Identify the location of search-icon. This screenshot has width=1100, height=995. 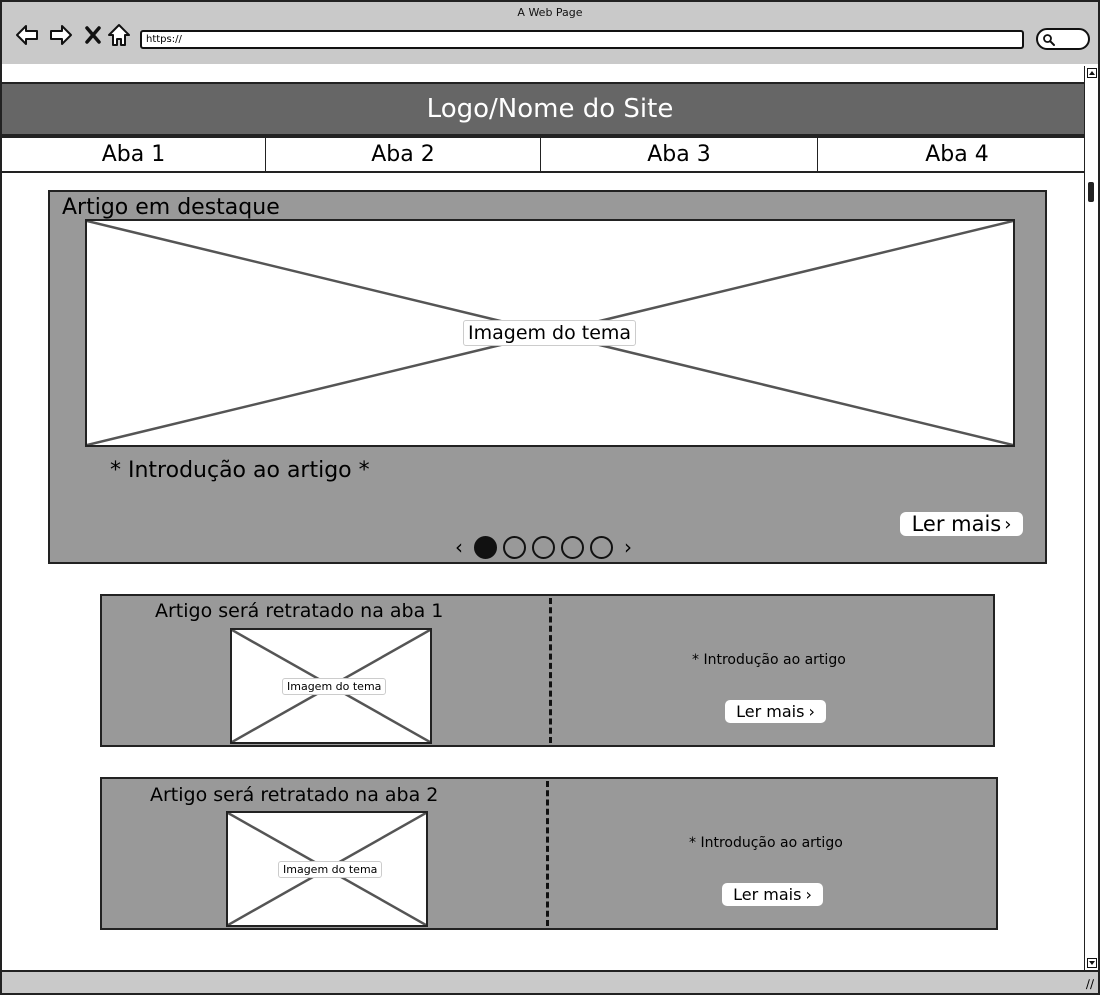
(1049, 40).